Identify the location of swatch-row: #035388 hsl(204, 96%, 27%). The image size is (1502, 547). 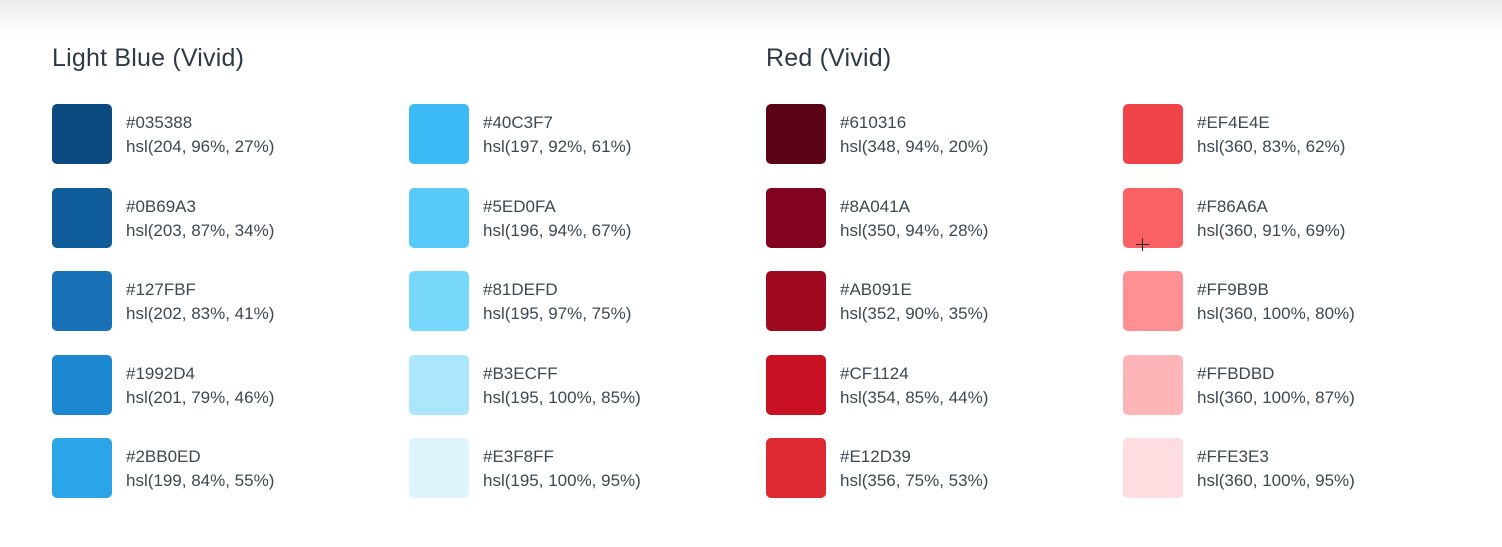
(212, 134).